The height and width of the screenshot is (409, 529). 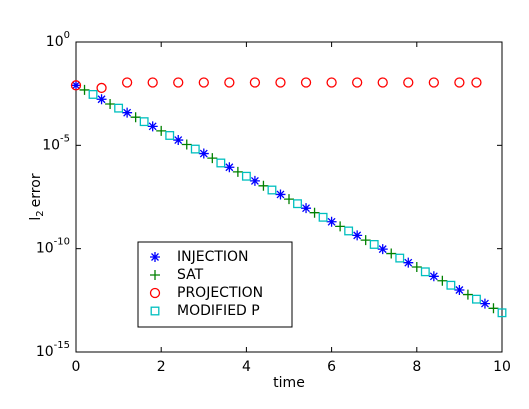 What do you see at coordinates (62, 242) in the screenshot?
I see `y-tick-exponent: -10` at bounding box center [62, 242].